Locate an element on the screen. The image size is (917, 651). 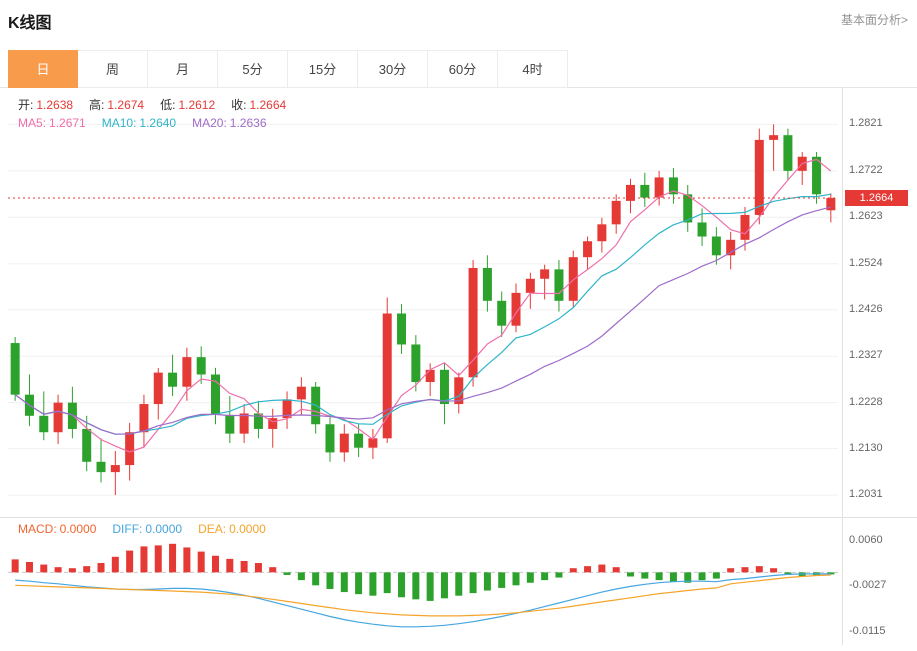
tab-day: 日 is located at coordinates (43, 69).